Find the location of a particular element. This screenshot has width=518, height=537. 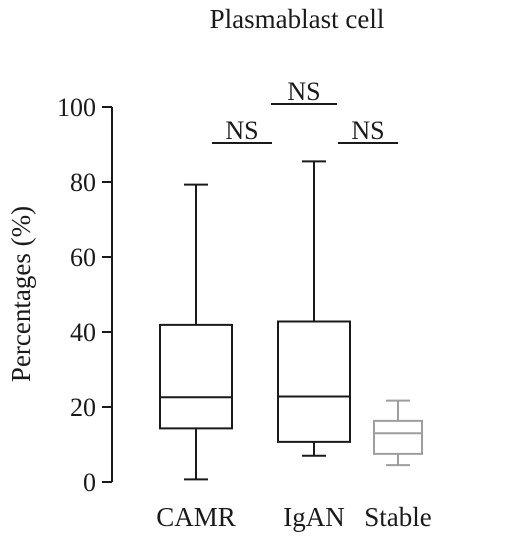

y-tick-label: 100 is located at coordinates (76, 107).